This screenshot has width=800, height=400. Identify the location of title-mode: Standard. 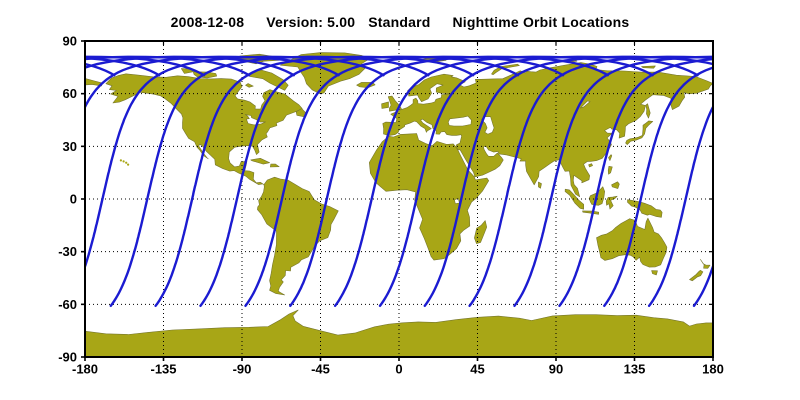
(399, 22).